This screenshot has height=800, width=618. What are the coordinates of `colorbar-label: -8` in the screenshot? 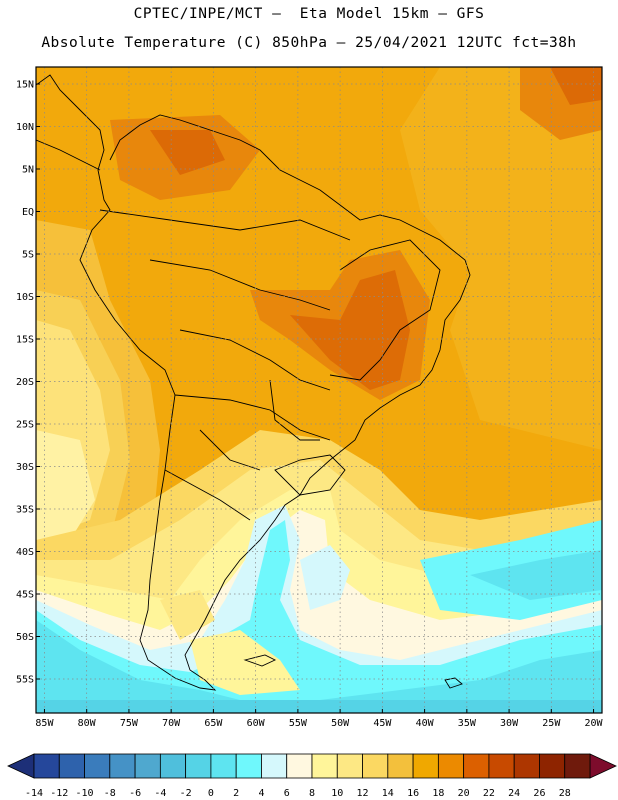 It's located at (110, 793).